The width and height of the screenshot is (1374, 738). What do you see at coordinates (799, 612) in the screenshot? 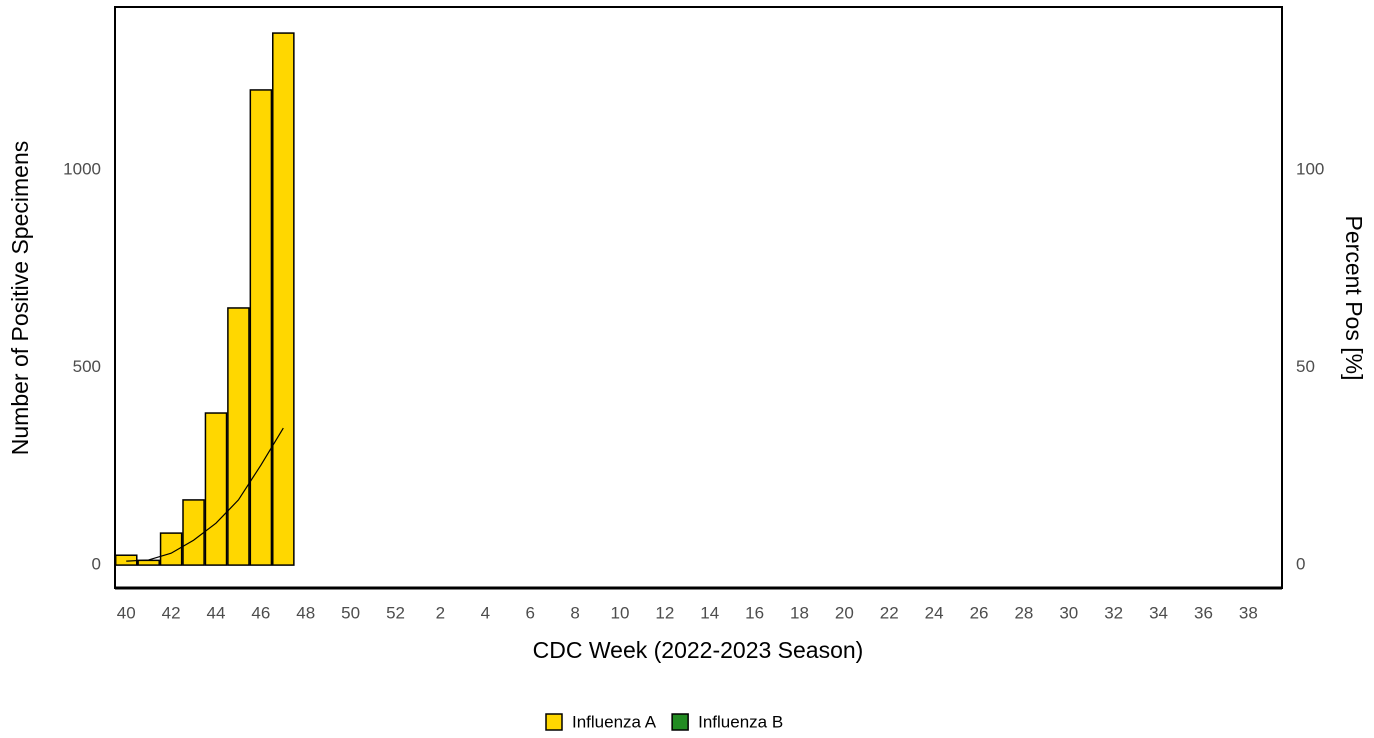
I see `x-tick-label: 18` at bounding box center [799, 612].